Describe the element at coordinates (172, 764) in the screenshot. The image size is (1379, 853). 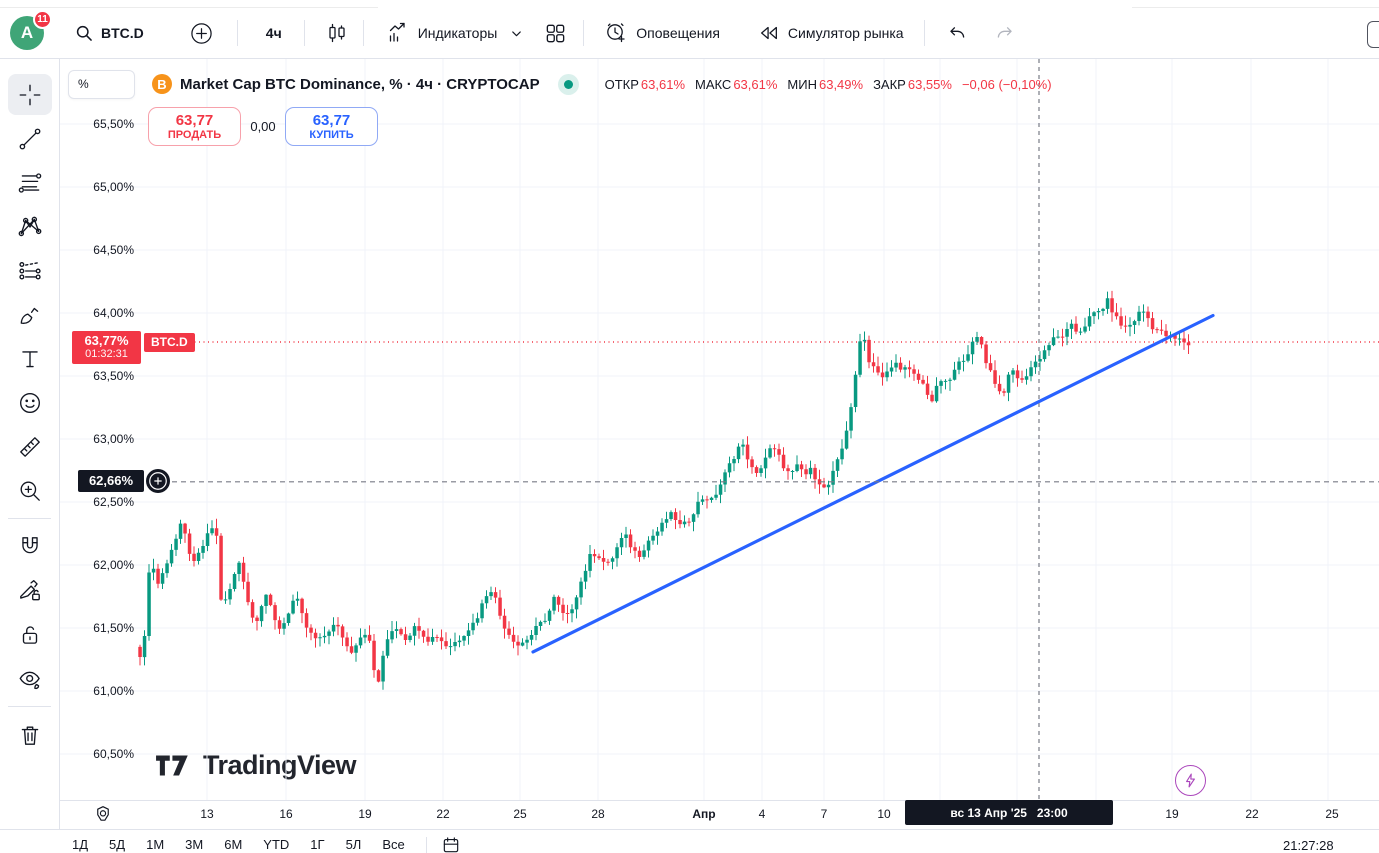
I see `tradingview-logo-icon` at that location.